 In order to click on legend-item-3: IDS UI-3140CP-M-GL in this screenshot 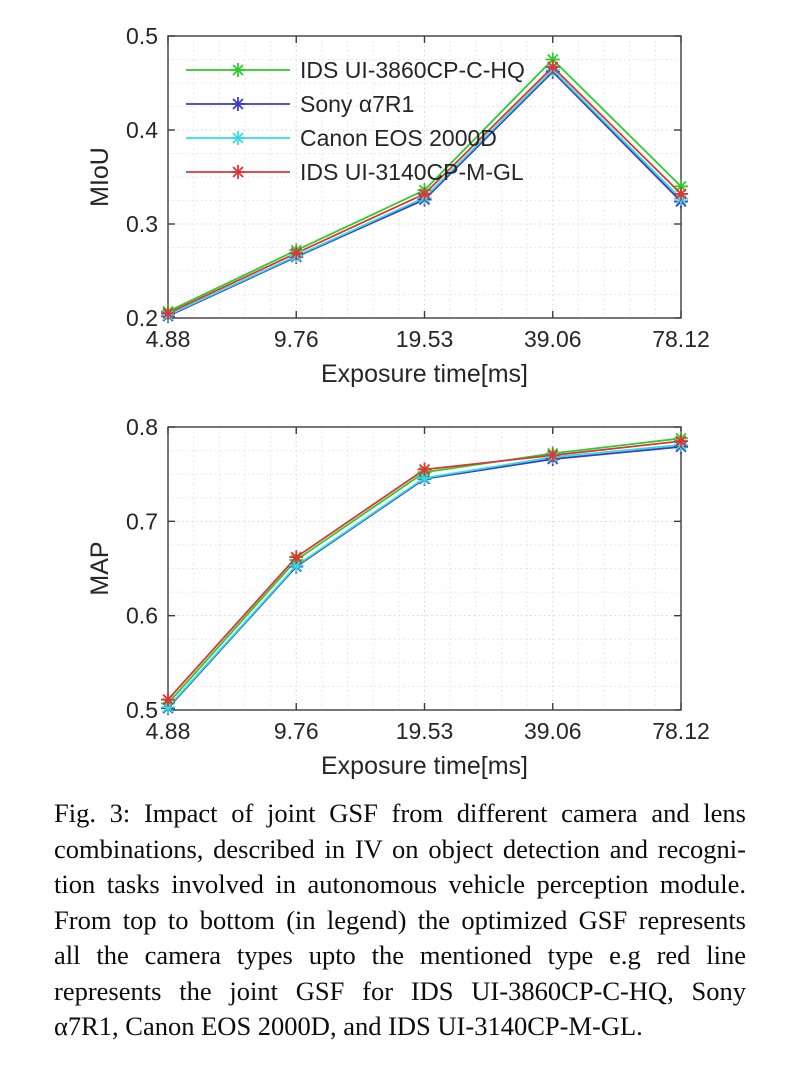, I will do `click(355, 172)`.